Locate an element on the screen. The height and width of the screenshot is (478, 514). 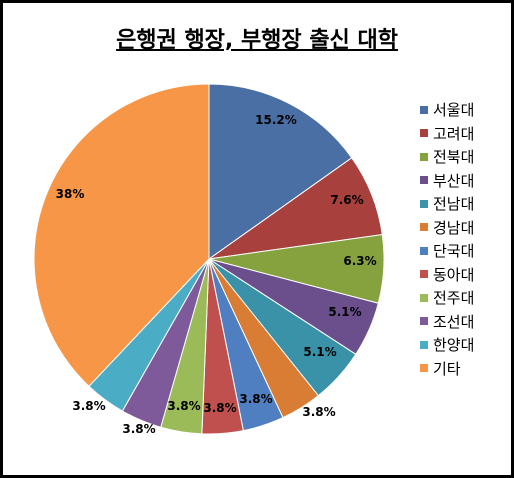
legend-item: 서울대 is located at coordinates (447, 110).